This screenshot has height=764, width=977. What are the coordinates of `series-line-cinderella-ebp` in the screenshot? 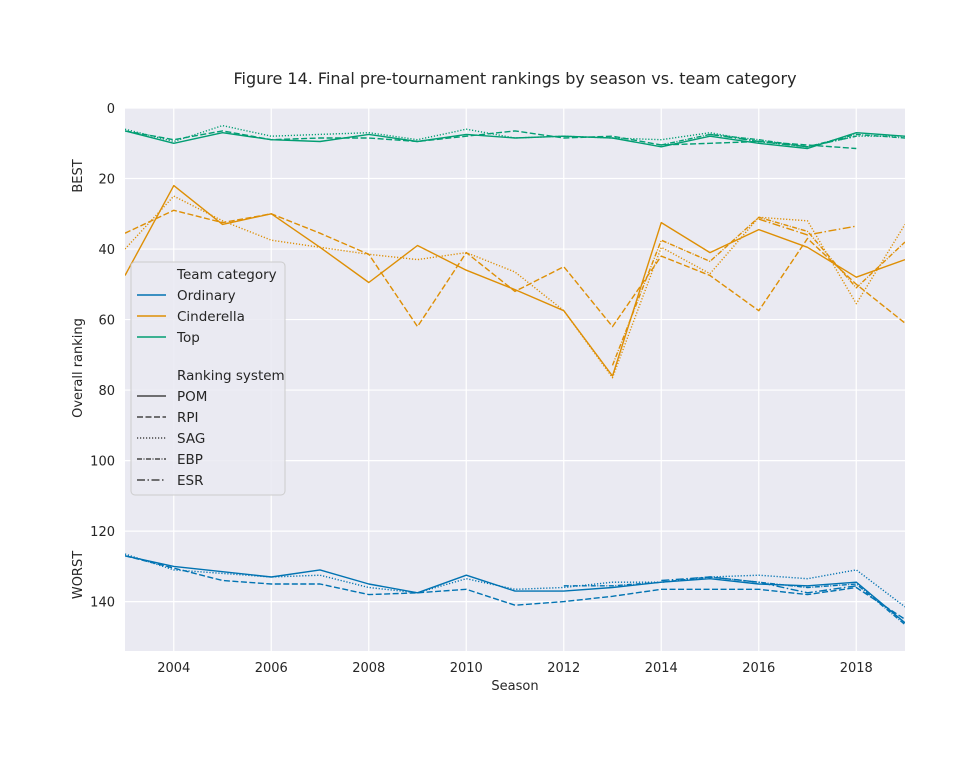 It's located at (758, 291).